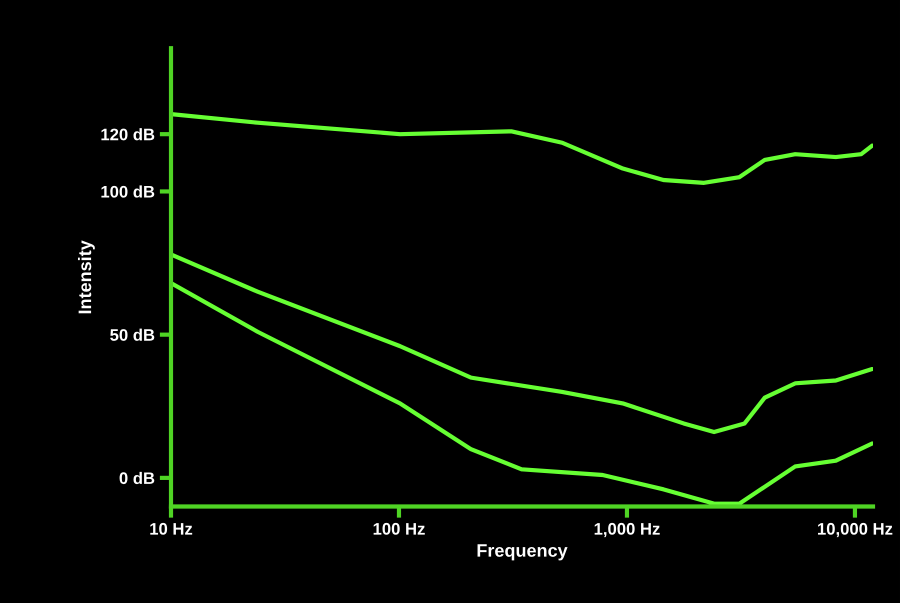  I want to click on y-tick-label: 100 dB, so click(127, 191).